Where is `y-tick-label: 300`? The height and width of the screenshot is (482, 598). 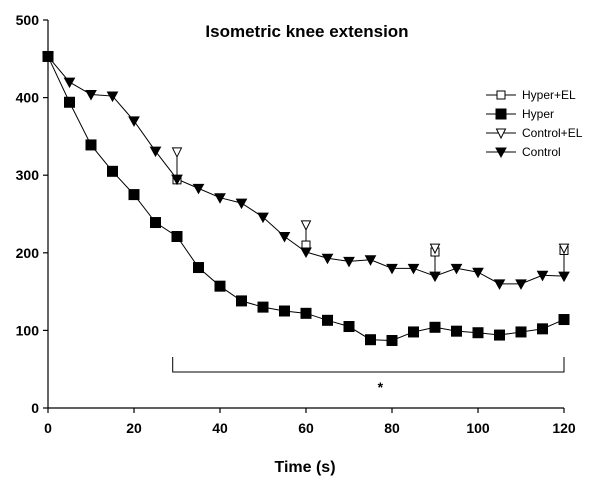
y-tick-label: 300 is located at coordinates (28, 175).